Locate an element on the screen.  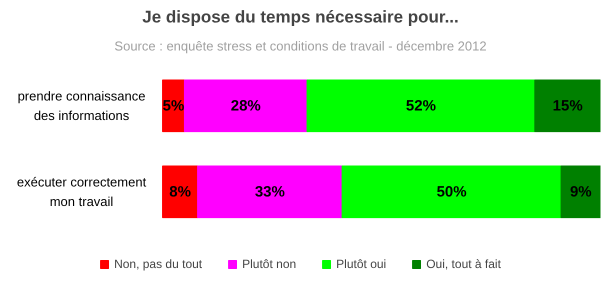
legend-label: Oui, tout à fait is located at coordinates (463, 264).